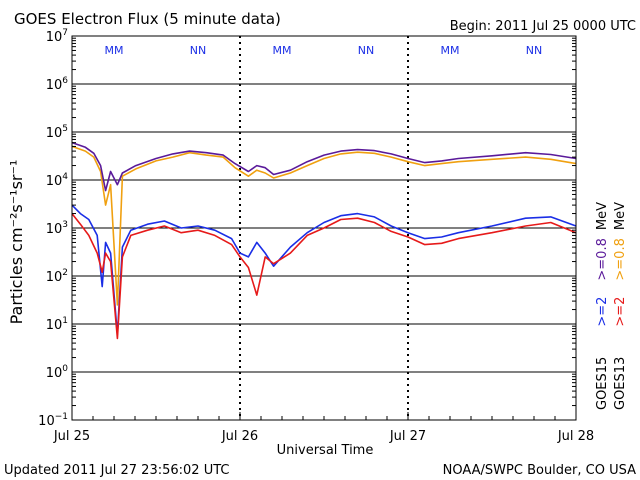 The image size is (640, 480). Describe the element at coordinates (57, 132) in the screenshot. I see `y-tick-label: 10⁵` at that location.